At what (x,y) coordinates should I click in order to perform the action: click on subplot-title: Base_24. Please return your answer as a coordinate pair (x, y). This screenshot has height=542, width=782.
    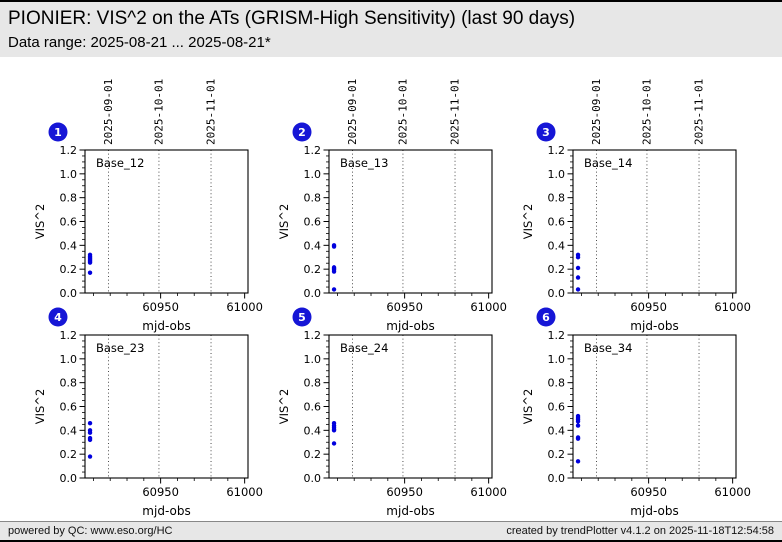
    Looking at the image, I should click on (364, 348).